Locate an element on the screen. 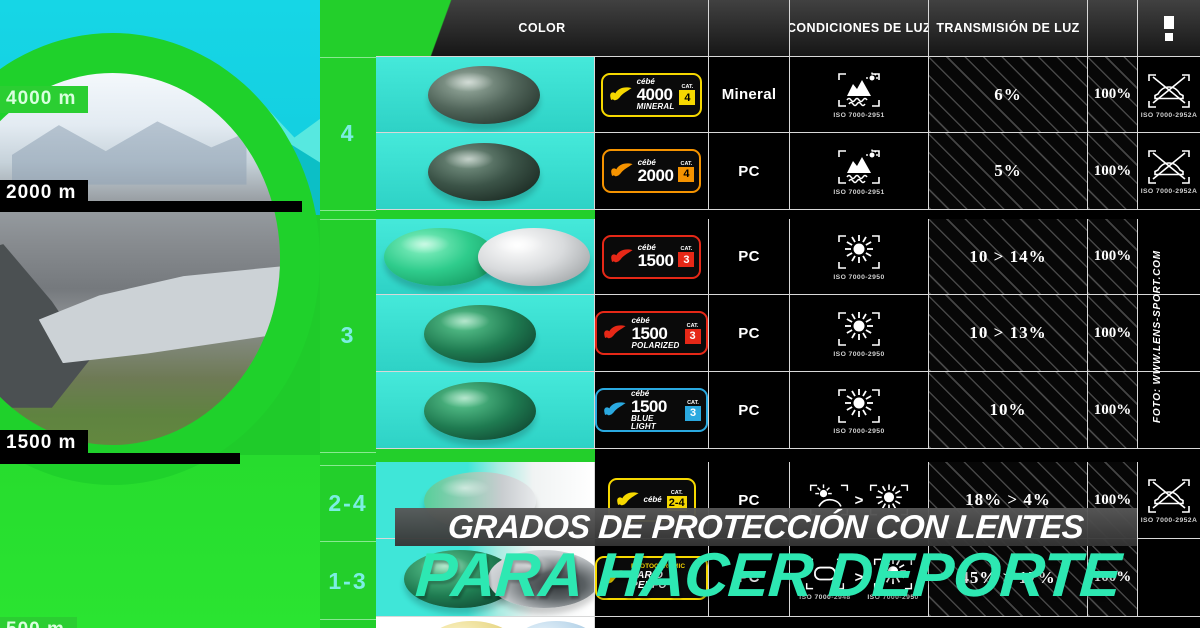 This screenshot has width=1200, height=628. photo-window is located at coordinates (140, 259).